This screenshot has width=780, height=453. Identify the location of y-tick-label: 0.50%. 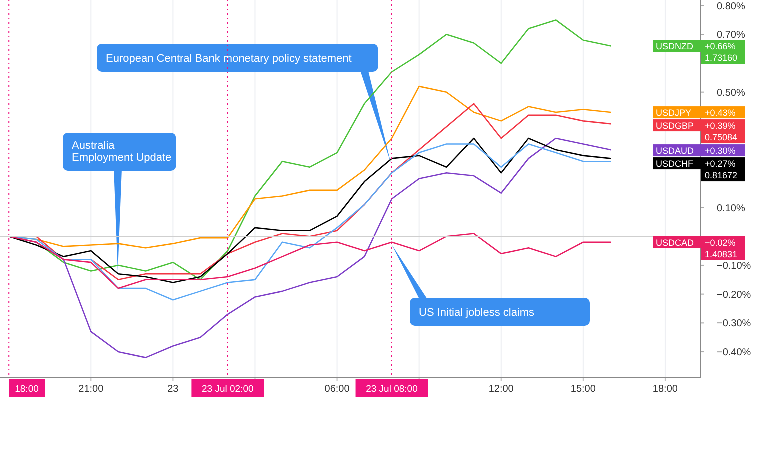
(731, 93).